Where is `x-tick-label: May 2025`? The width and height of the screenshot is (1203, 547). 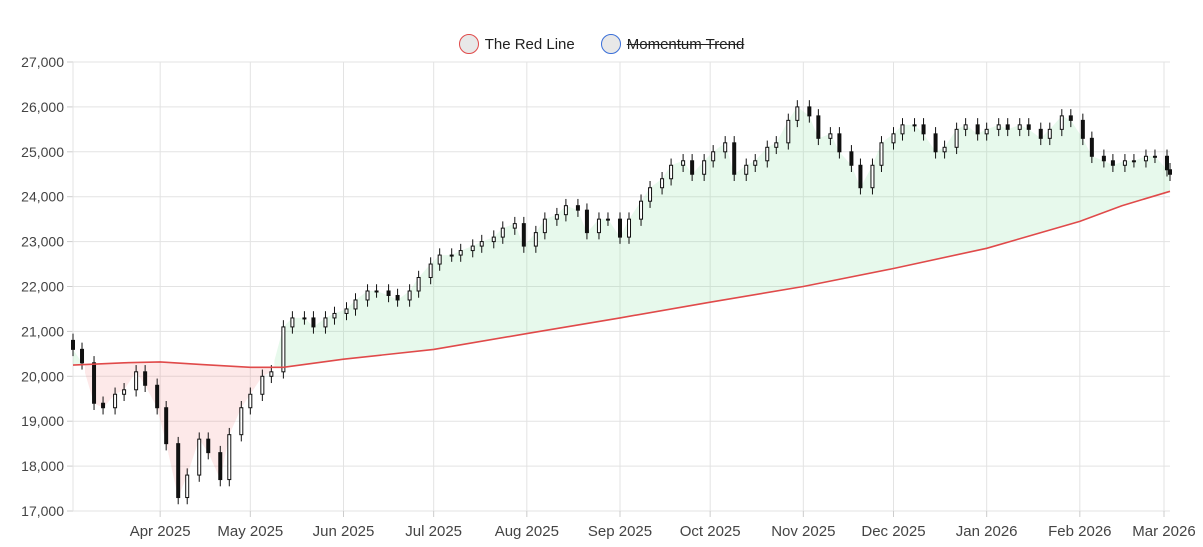
x-tick-label: May 2025 is located at coordinates (250, 531).